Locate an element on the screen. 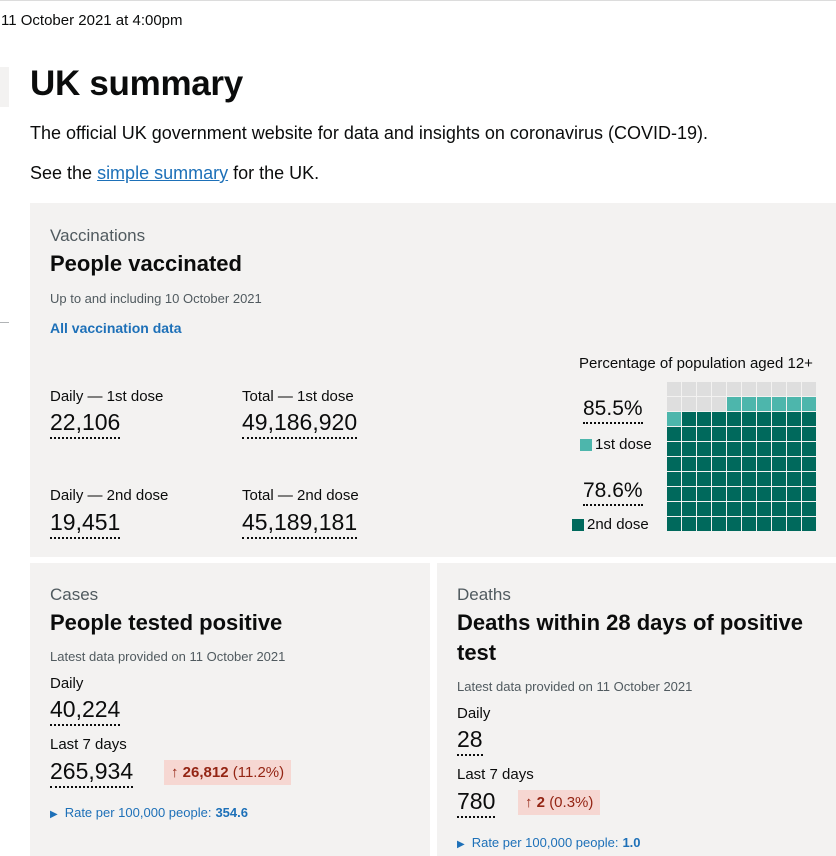 Image resolution: width=836 pixels, height=856 pixels. top-divider is located at coordinates (418, 0).